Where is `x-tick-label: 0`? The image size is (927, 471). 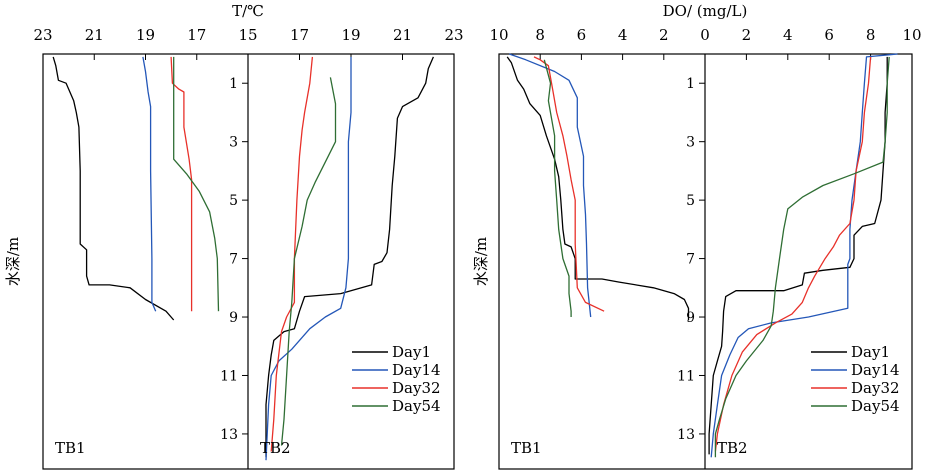 x-tick-label: 0 is located at coordinates (705, 35).